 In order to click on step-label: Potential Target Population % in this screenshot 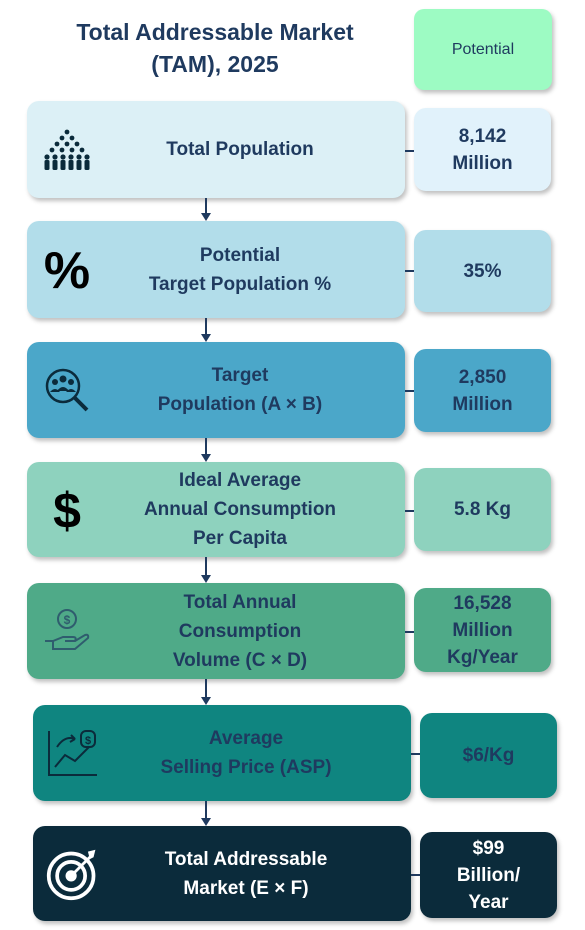, I will do `click(240, 270)`.